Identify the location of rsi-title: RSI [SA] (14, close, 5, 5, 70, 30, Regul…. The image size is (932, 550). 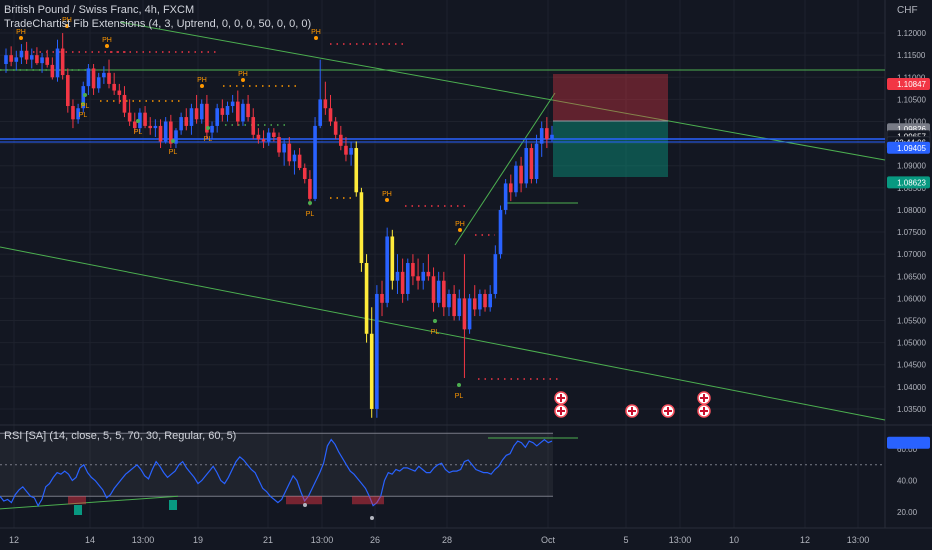
(120, 436).